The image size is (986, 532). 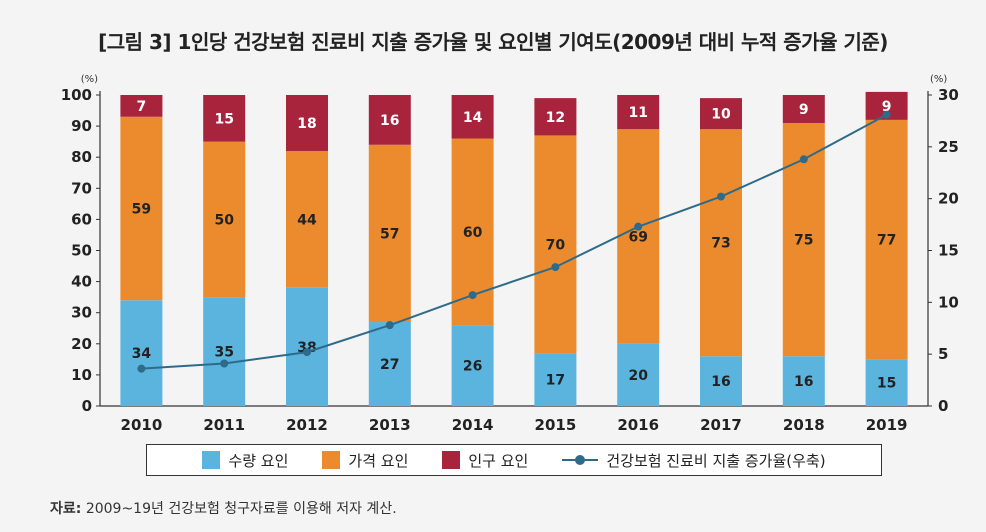 What do you see at coordinates (81, 251) in the screenshot?
I see `left-axis-tick-label: 50` at bounding box center [81, 251].